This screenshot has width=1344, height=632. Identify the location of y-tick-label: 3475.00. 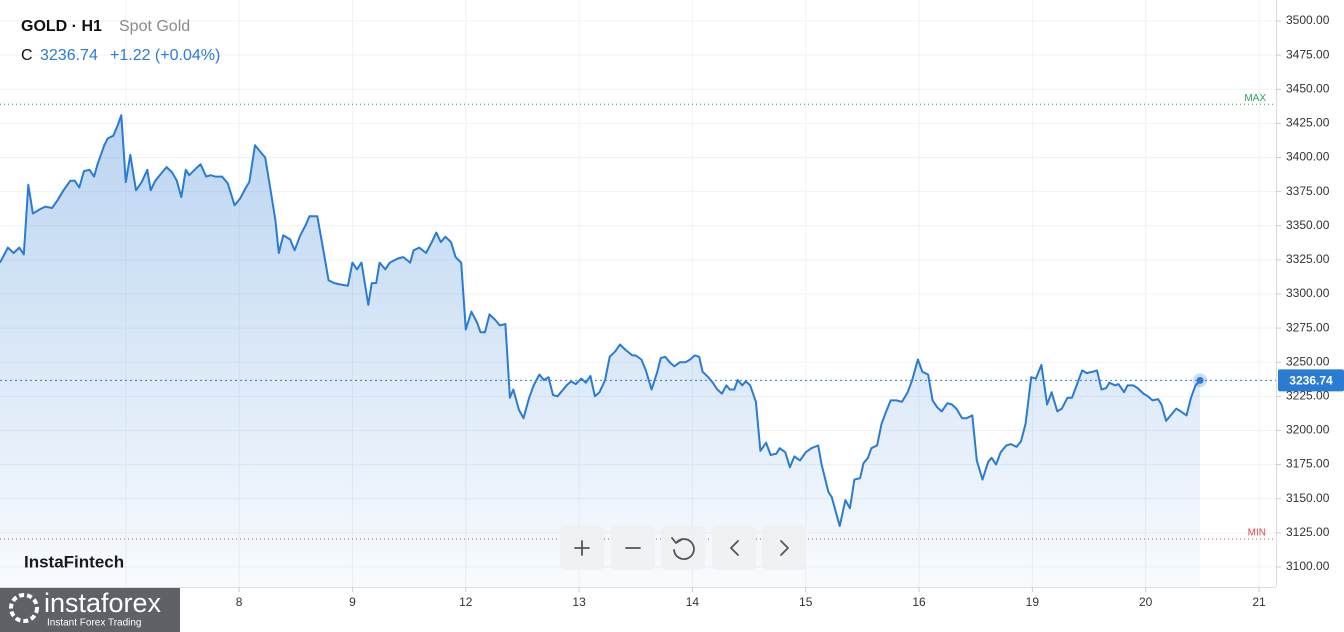
(1308, 54).